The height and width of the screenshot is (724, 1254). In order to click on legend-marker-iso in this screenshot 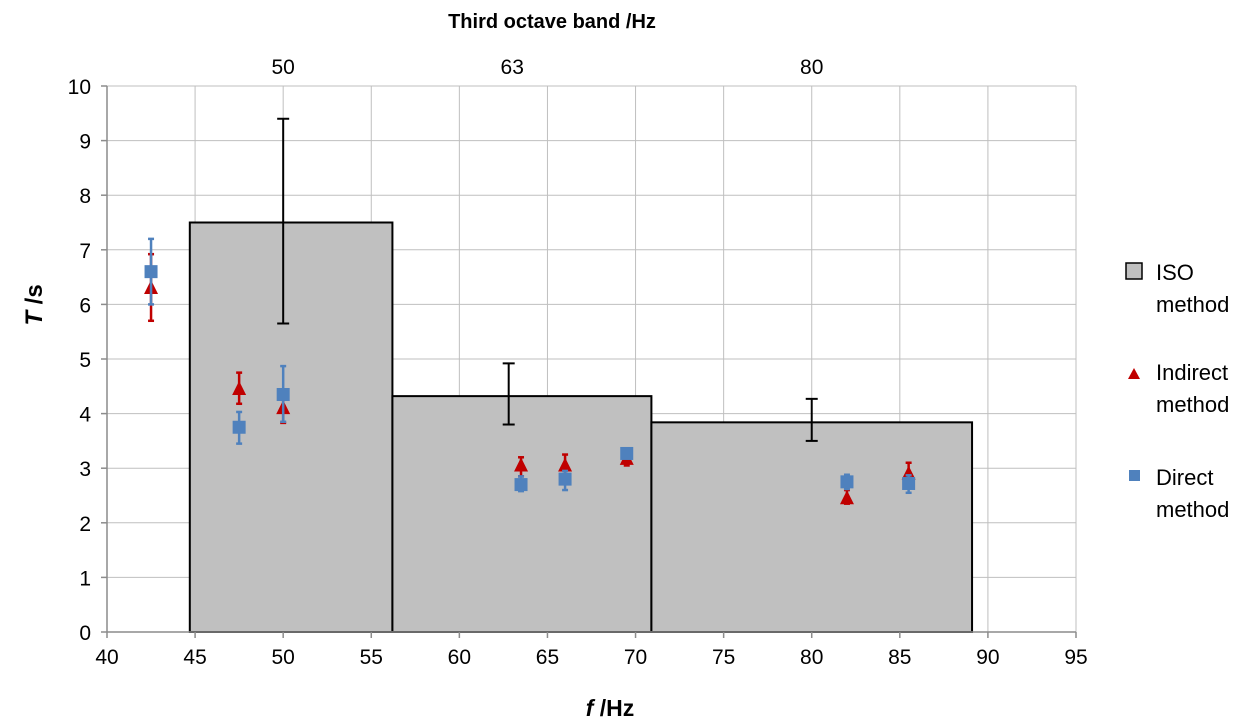, I will do `click(1134, 271)`.